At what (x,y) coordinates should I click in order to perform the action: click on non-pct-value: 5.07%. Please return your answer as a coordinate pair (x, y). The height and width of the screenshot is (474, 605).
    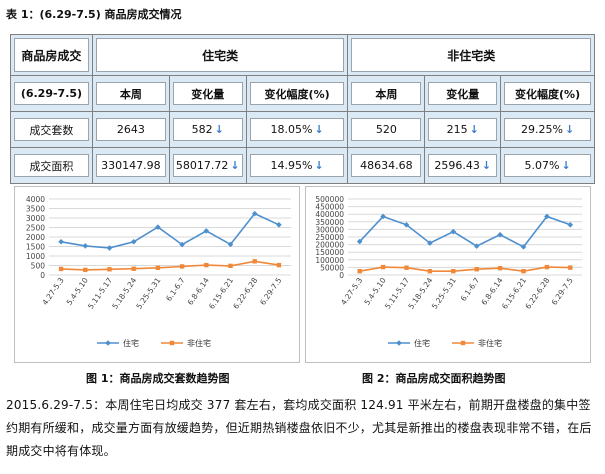
    Looking at the image, I should click on (542, 165).